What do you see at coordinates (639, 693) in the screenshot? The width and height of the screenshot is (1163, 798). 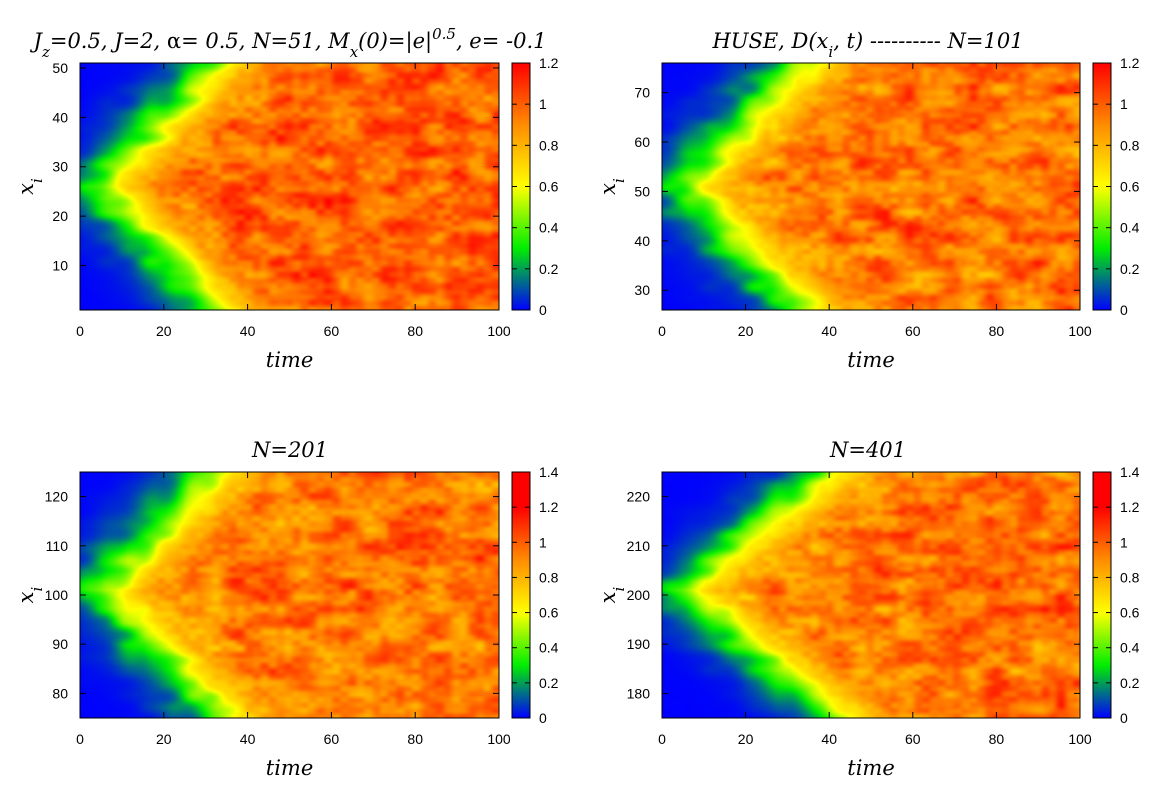 I see `y-tick-label: 180` at bounding box center [639, 693].